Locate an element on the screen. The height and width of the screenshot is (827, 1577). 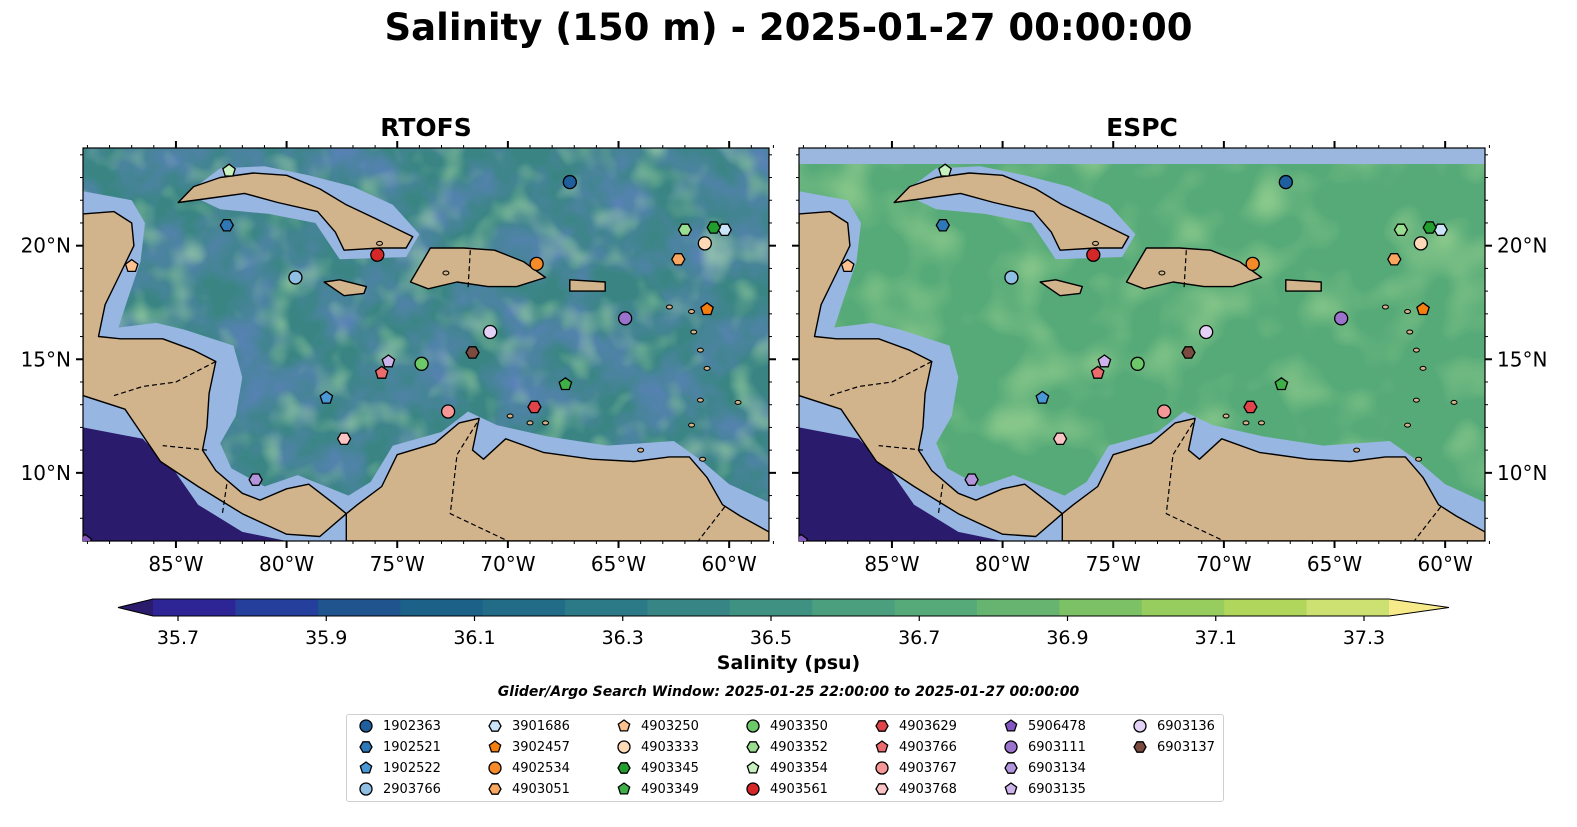
colorbar-tick-label: 36.9 is located at coordinates (1067, 638).